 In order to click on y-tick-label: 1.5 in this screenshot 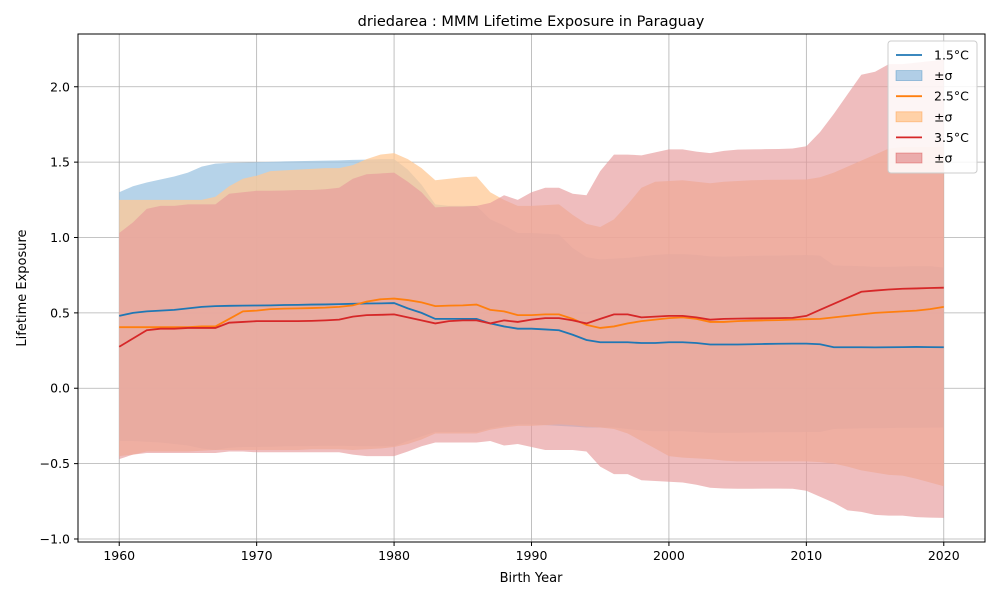, I will do `click(60, 162)`.